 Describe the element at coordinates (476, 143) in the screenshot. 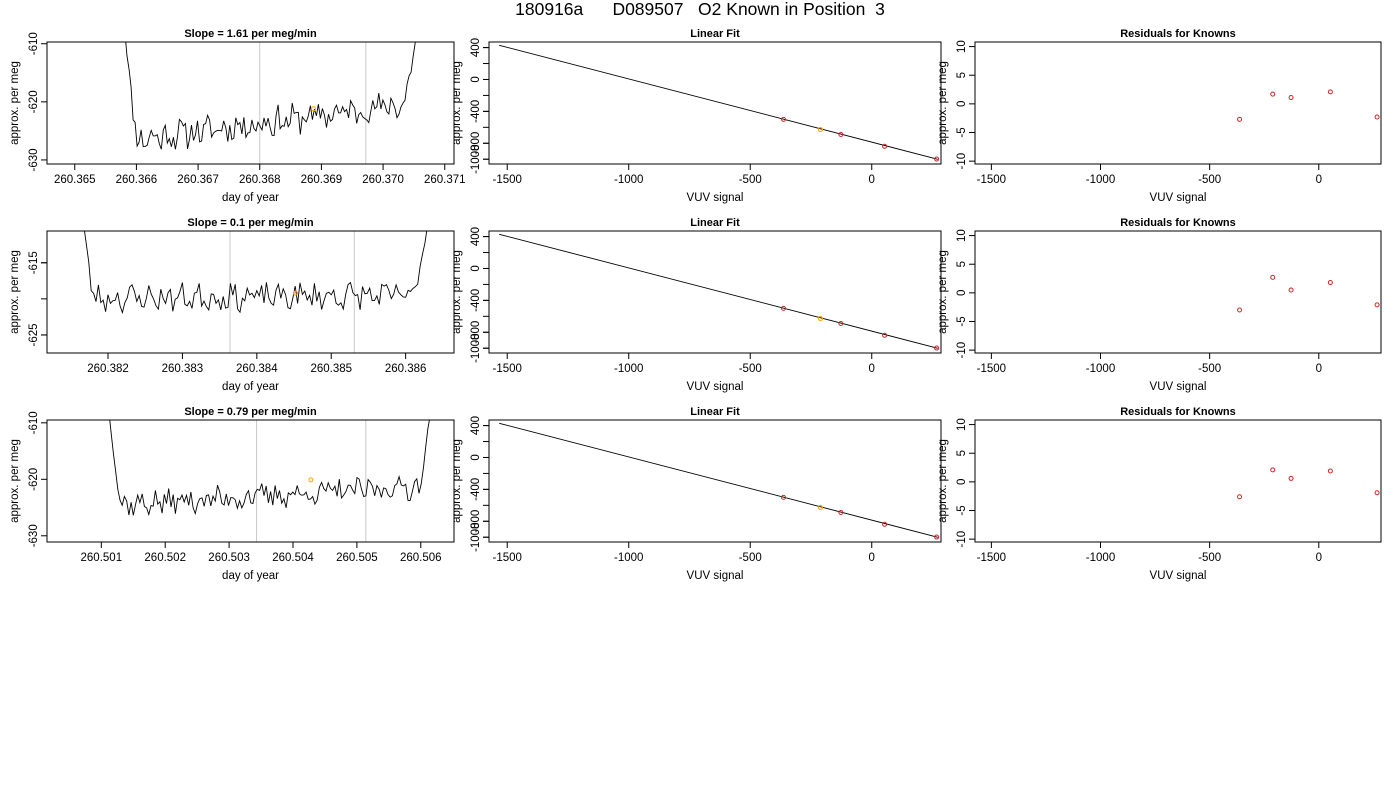

I see `panel-2-ytick-label-1: -800` at that location.